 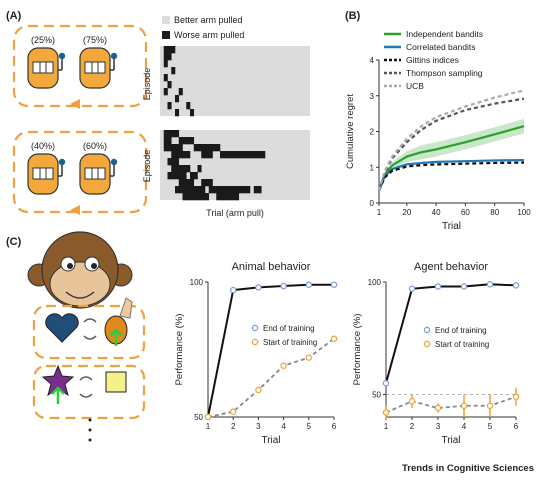 I want to click on bottom-slot-machine-left-window, so click(x=43, y=173).